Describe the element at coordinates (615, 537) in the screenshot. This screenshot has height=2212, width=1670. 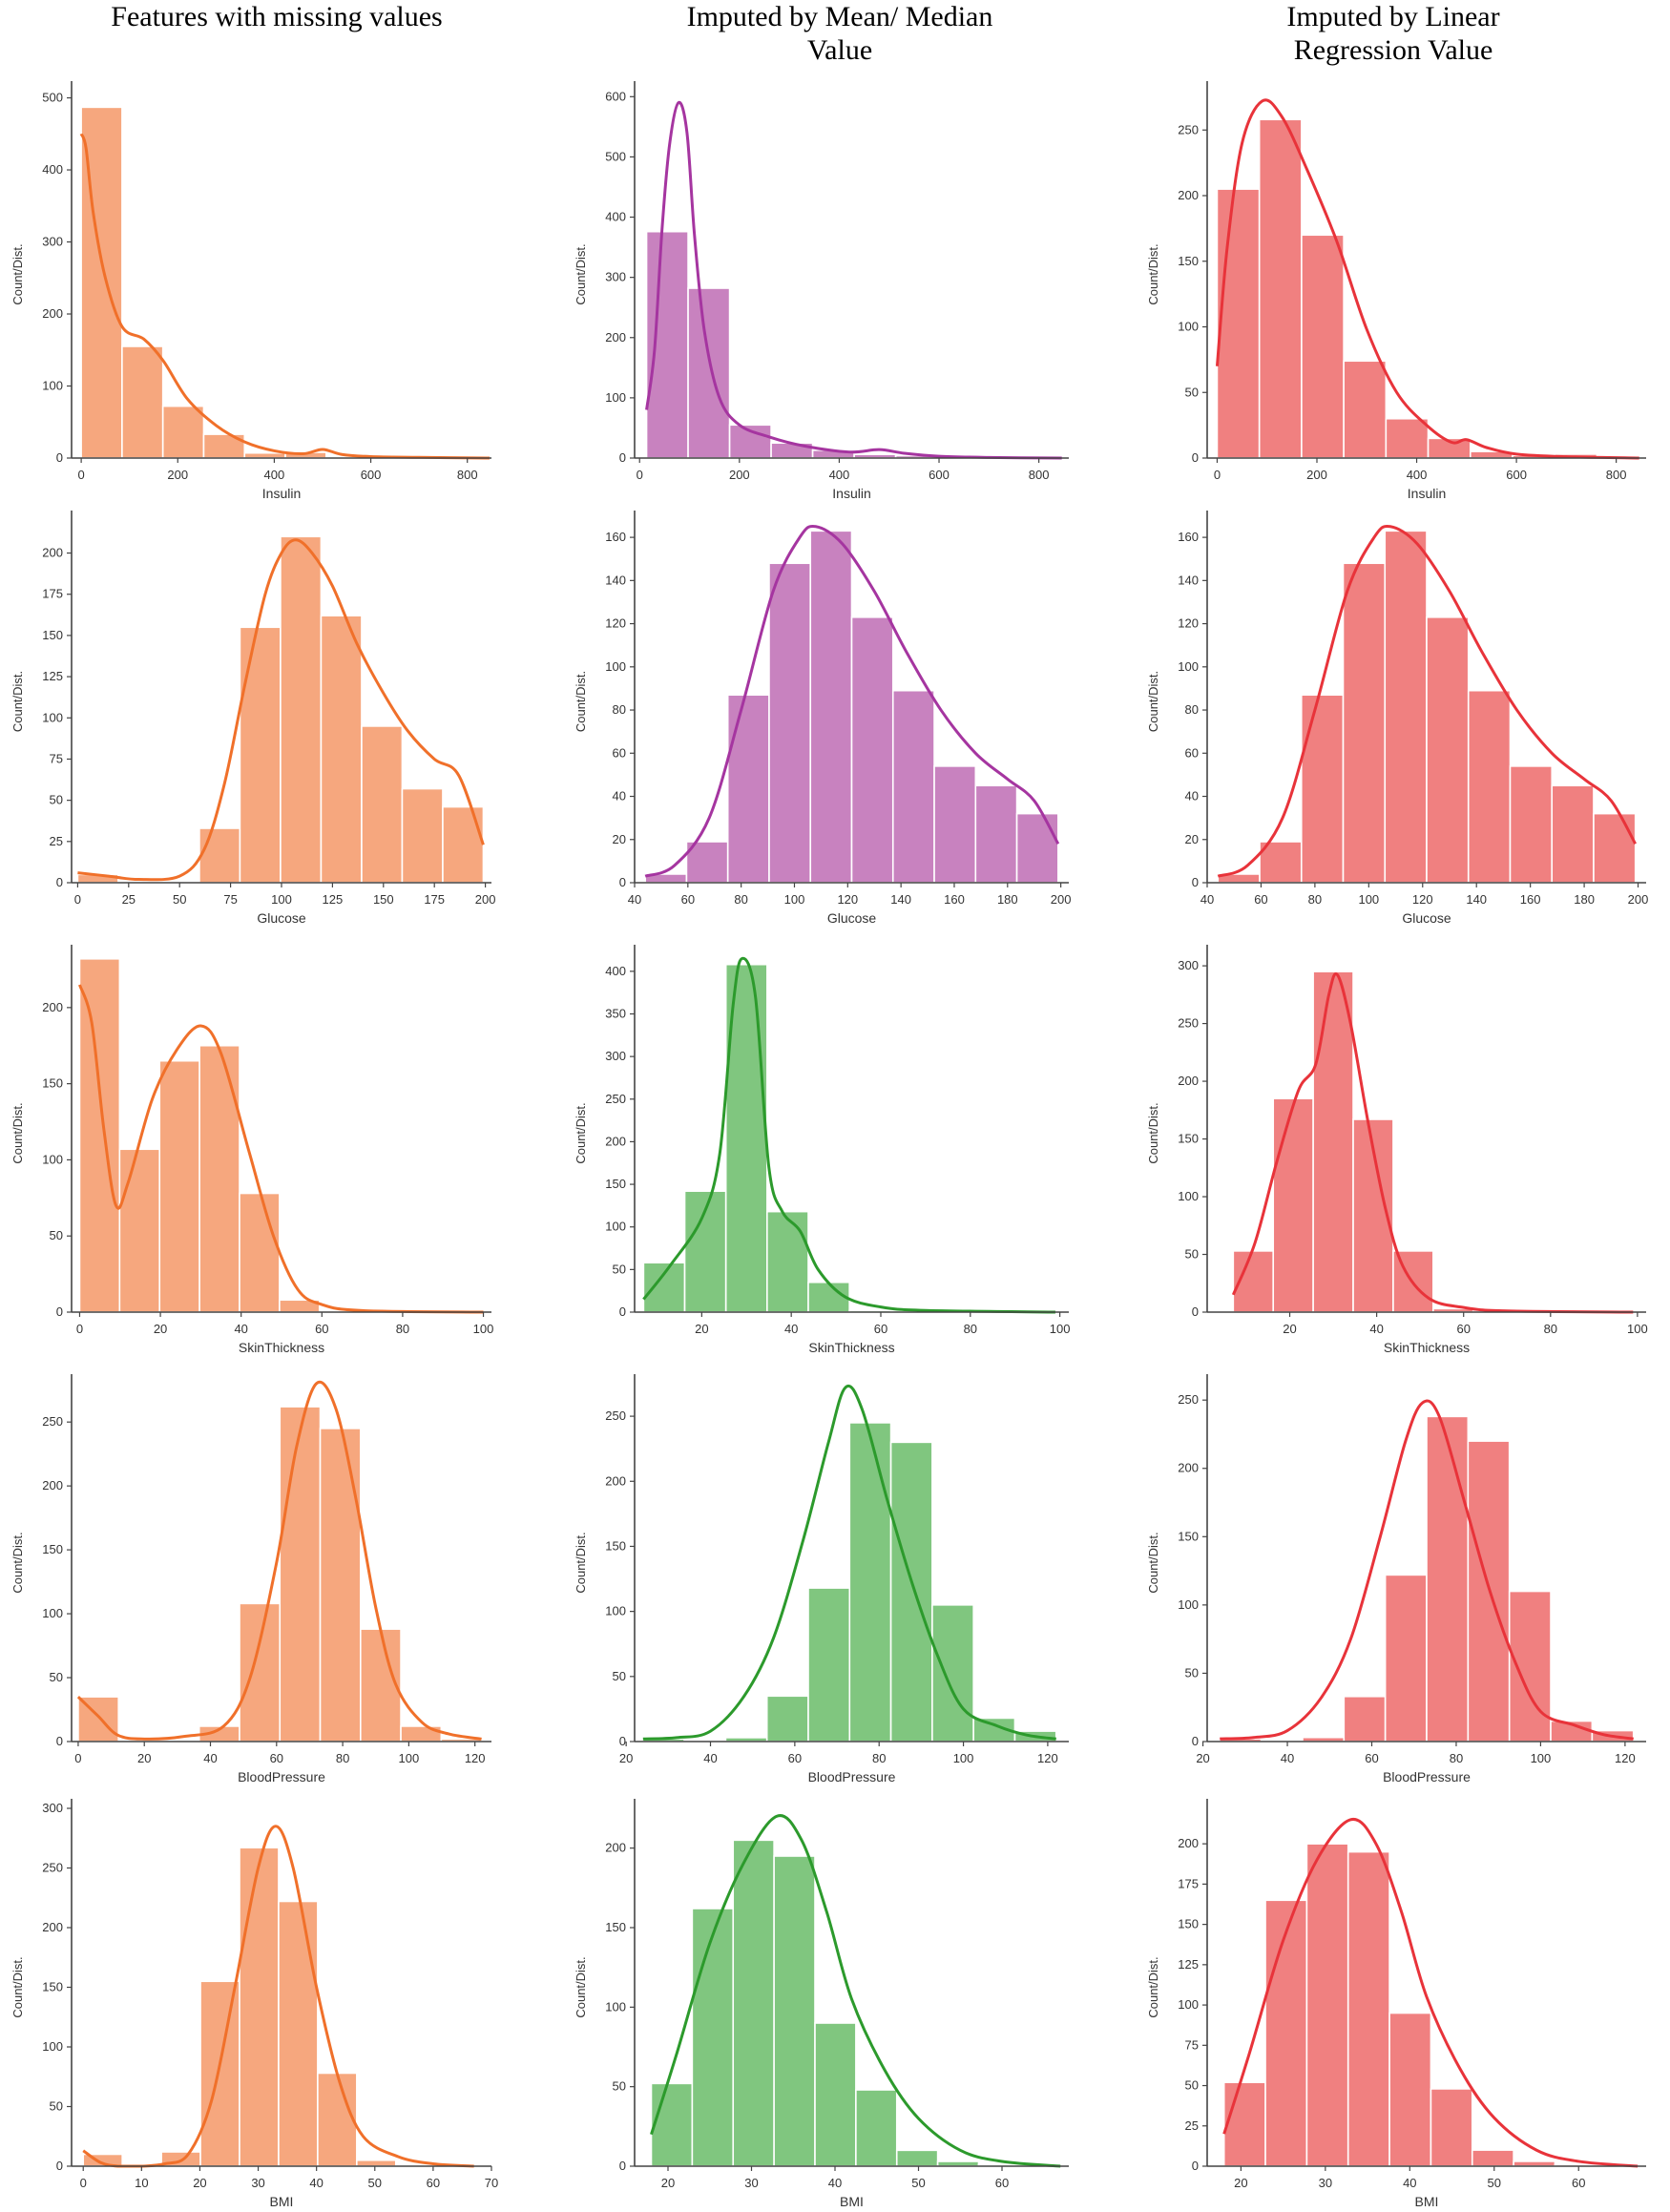
I see `y-tick-label: 160` at that location.